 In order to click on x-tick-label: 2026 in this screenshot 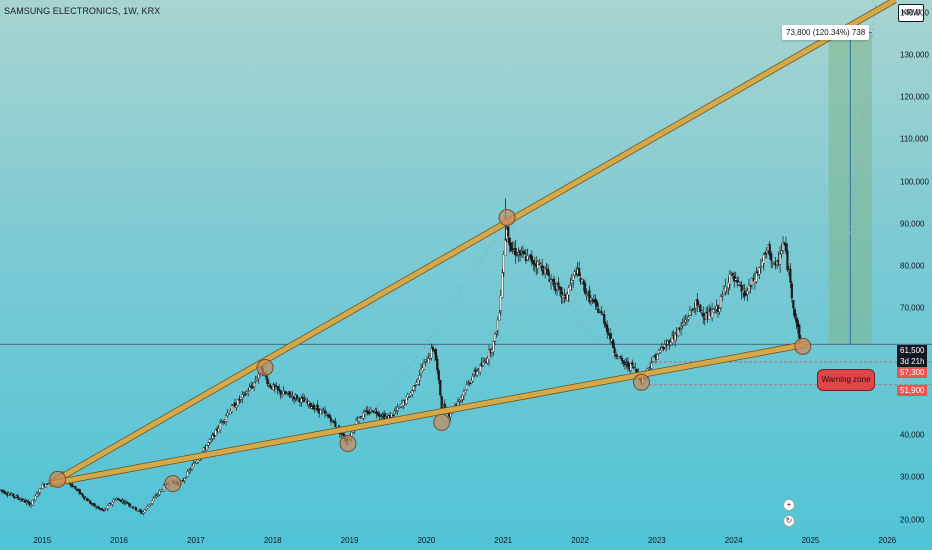, I will do `click(887, 540)`.